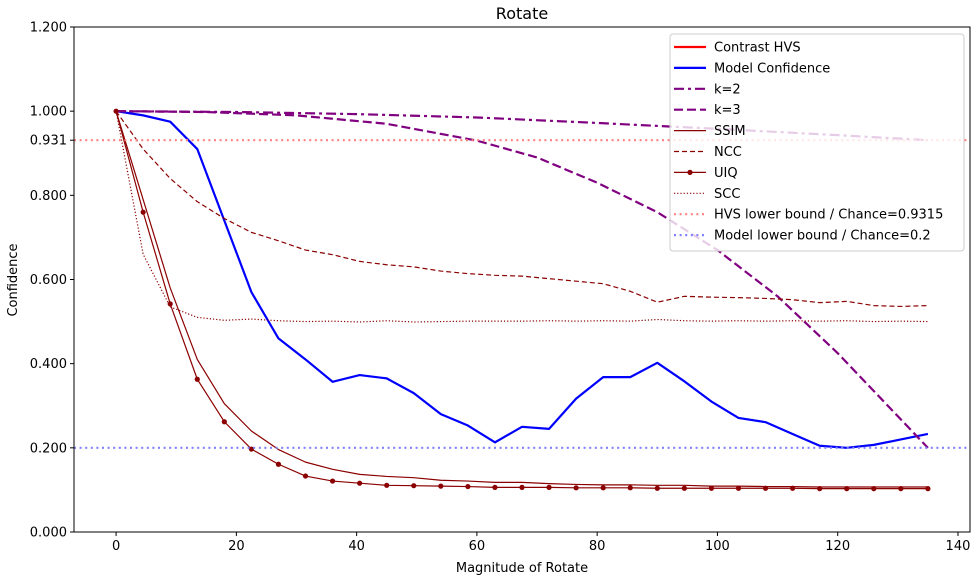 This screenshot has width=978, height=580. Describe the element at coordinates (48, 364) in the screenshot. I see `y-tick-label: 0.400` at that location.